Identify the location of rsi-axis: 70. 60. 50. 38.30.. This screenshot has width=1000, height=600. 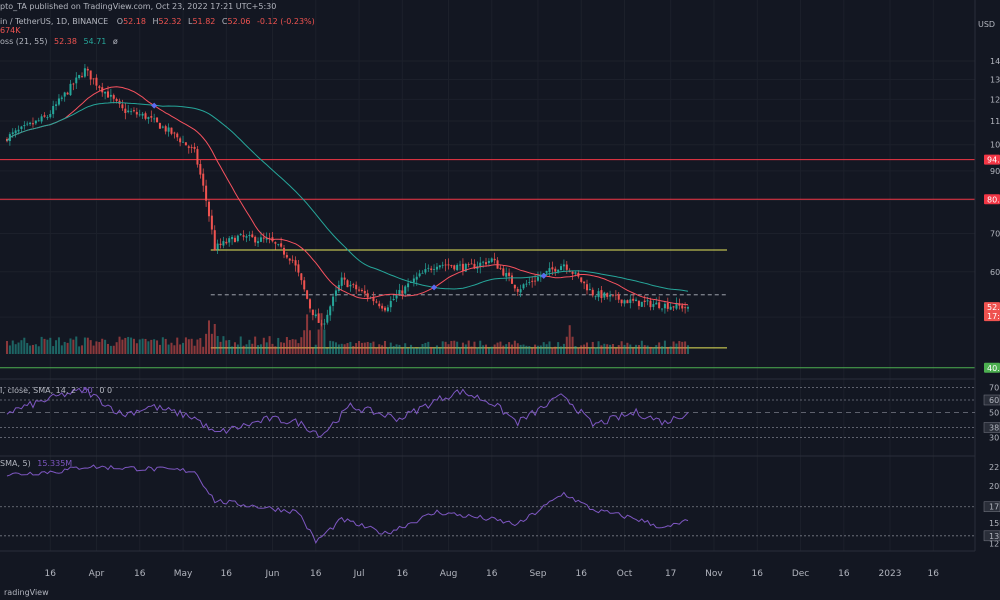
(991, 413).